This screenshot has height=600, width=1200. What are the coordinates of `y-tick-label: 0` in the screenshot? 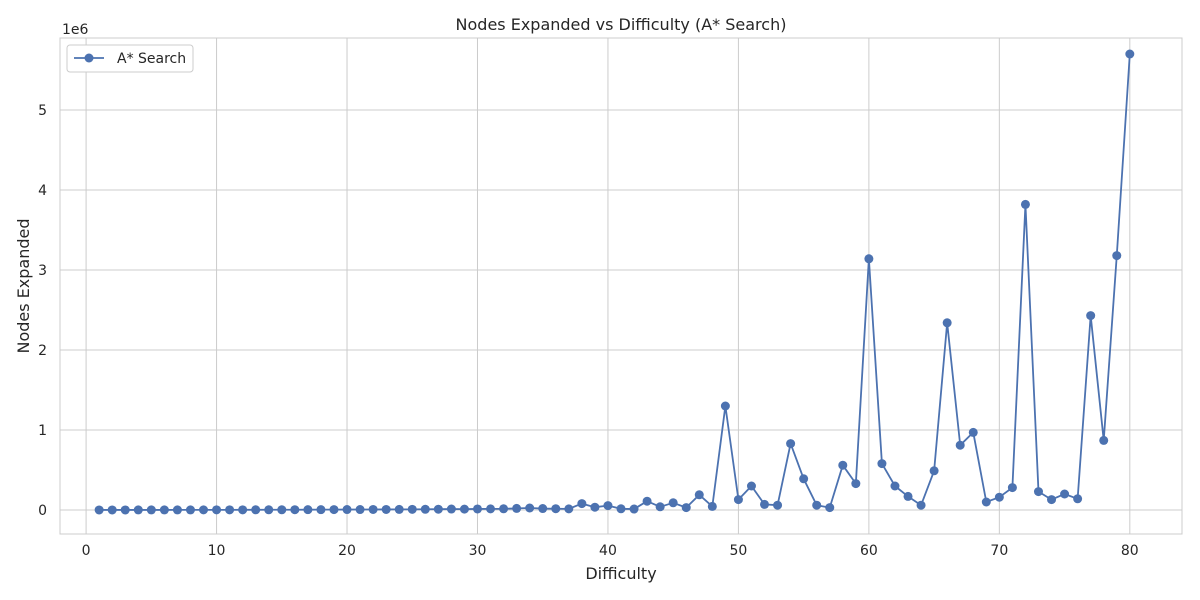 It's located at (42, 511).